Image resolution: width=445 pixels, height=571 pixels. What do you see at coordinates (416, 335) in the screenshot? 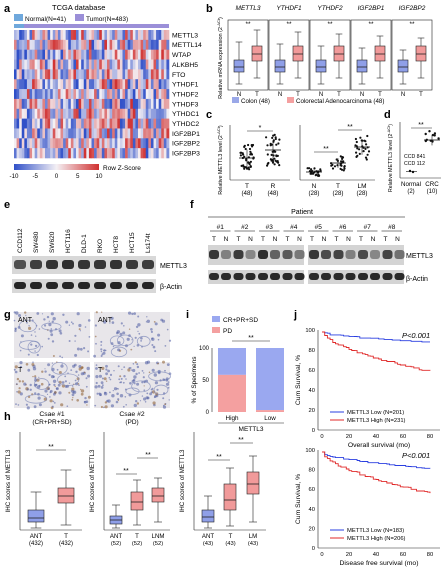
I see `p-value: P<0.001` at bounding box center [416, 335].